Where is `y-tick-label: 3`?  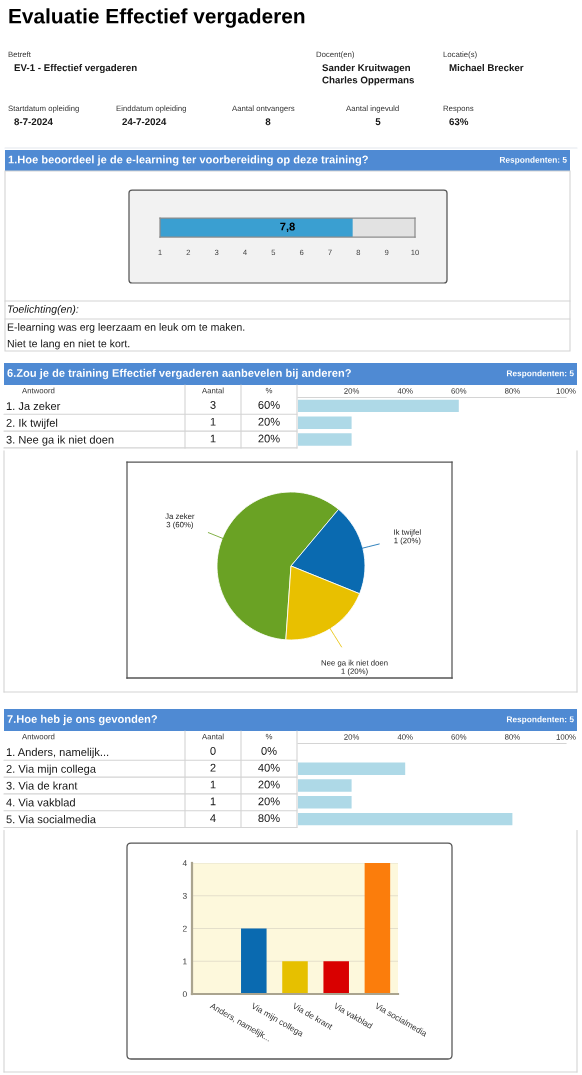 y-tick-label: 3 is located at coordinates (184, 895).